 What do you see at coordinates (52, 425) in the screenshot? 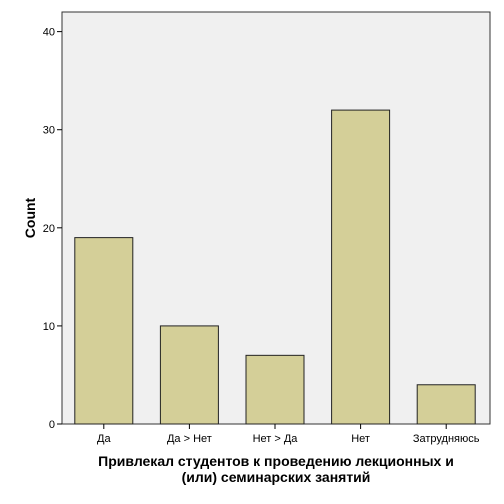
I see `y-tick-label: 0` at bounding box center [52, 425].